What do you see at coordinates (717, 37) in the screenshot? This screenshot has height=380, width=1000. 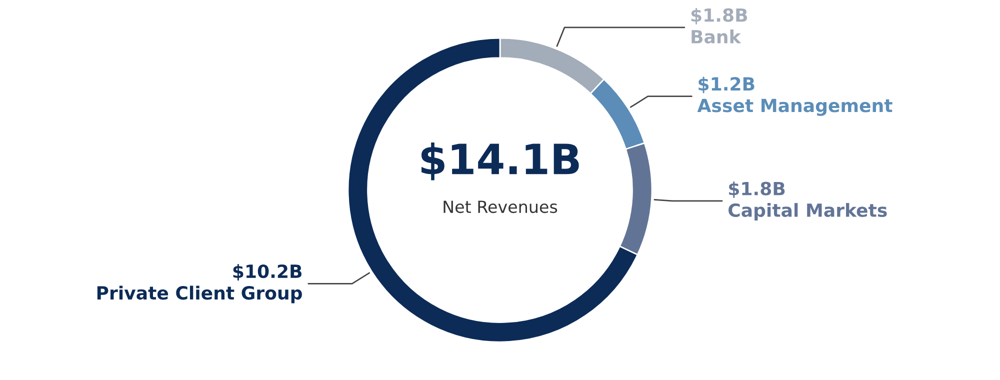 I see `slice-label: Bank` at bounding box center [717, 37].